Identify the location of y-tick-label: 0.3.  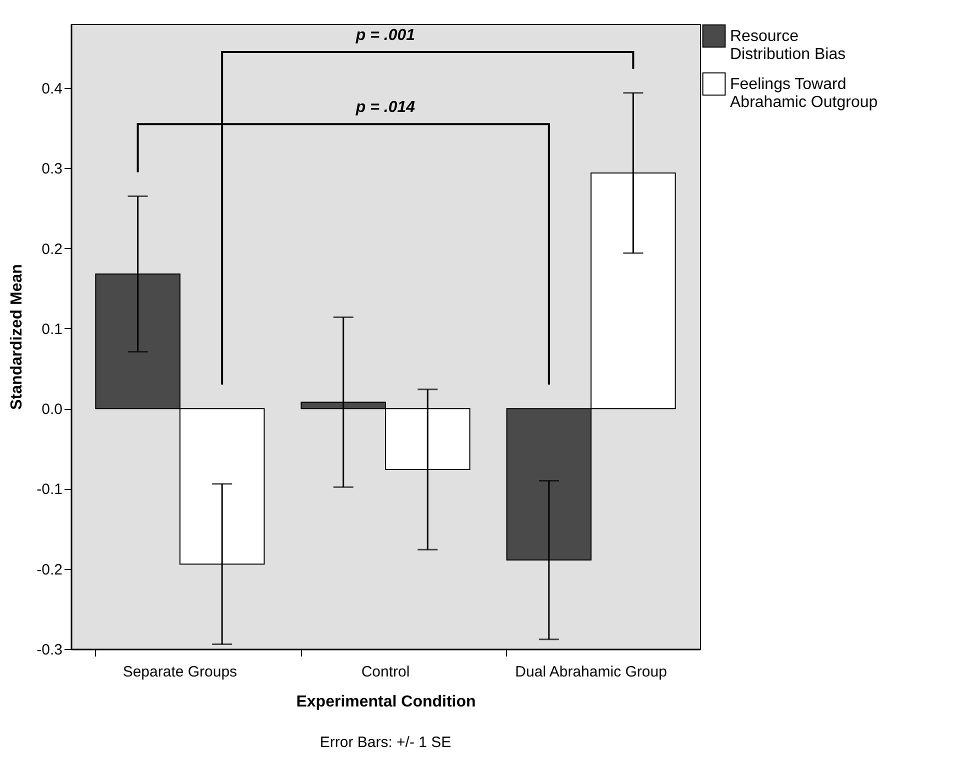
(52, 169).